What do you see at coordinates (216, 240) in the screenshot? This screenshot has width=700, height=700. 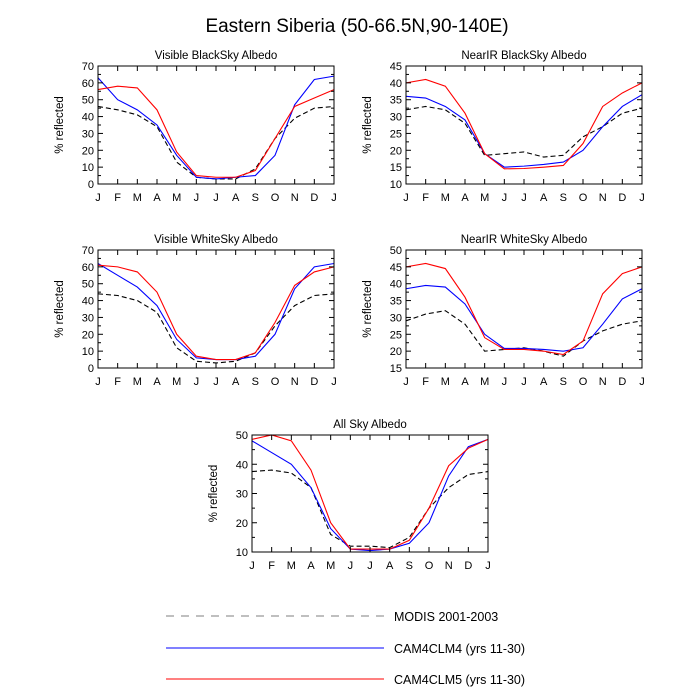 I see `chart-title: Visible WhiteSky Albedo` at bounding box center [216, 240].